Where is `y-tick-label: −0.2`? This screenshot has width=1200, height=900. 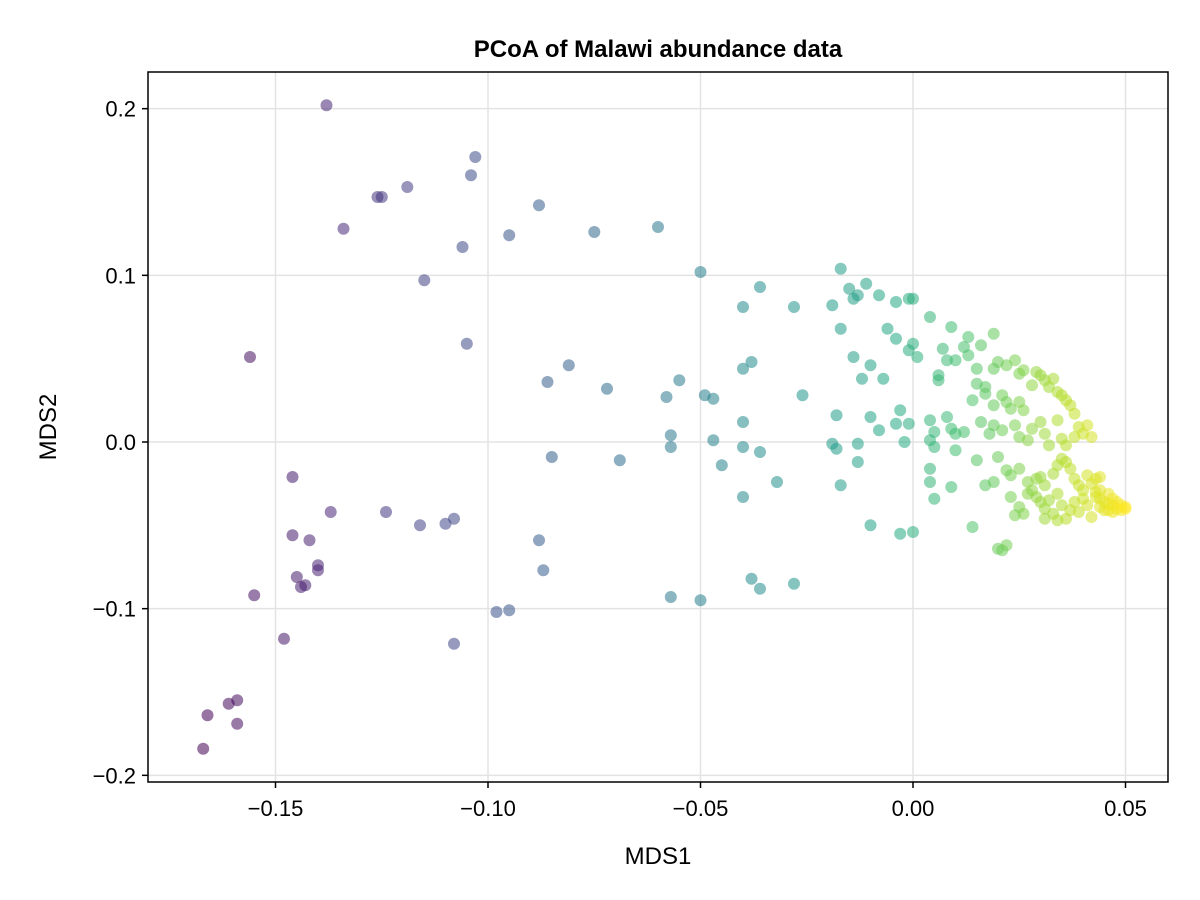
y-tick-label: −0.2 is located at coordinates (114, 775).